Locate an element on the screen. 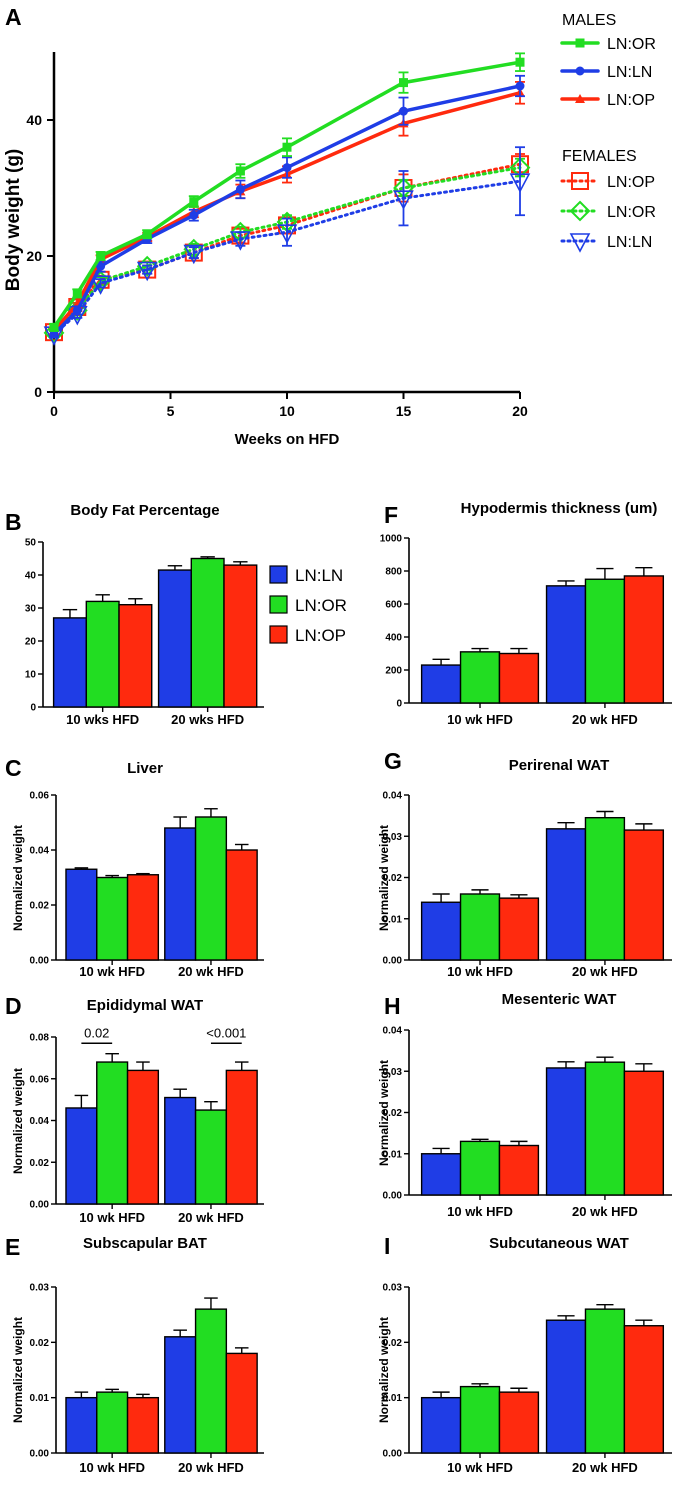  chart-title: Subcutaneous WAT is located at coordinates (559, 1243).